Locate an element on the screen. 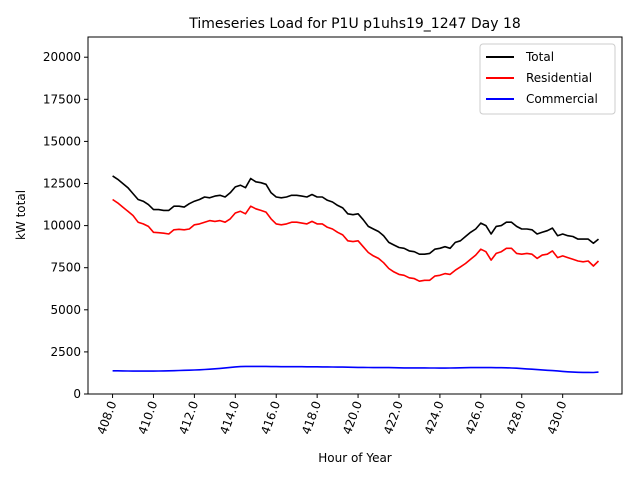  y-tick-label: 0 is located at coordinates (77, 394).